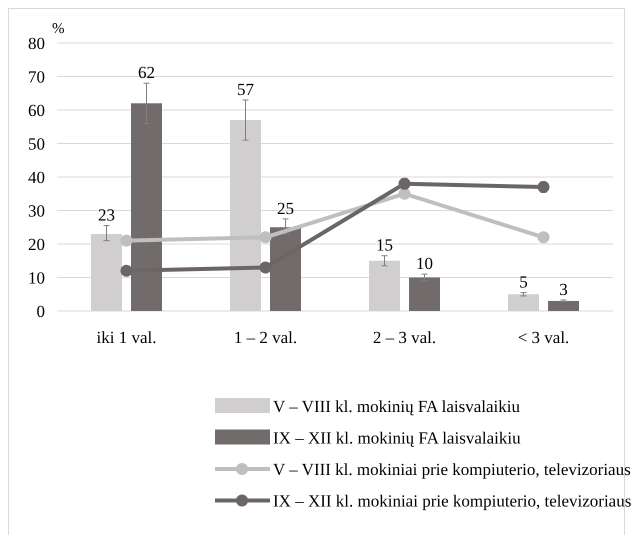 The width and height of the screenshot is (633, 535). I want to click on y-tick-label: 70, so click(36, 76).